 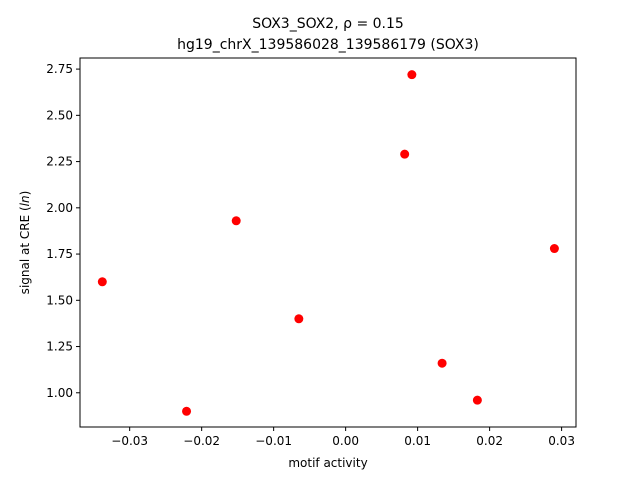 I want to click on y-tick-label: 2.50, so click(x=59, y=115).